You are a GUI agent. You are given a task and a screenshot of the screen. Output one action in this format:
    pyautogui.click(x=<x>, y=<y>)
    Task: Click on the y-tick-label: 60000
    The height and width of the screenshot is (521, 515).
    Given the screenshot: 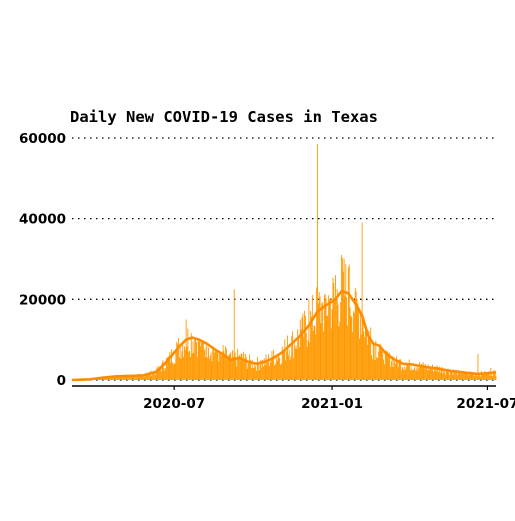 What is the action you would take?
    pyautogui.click(x=42, y=139)
    